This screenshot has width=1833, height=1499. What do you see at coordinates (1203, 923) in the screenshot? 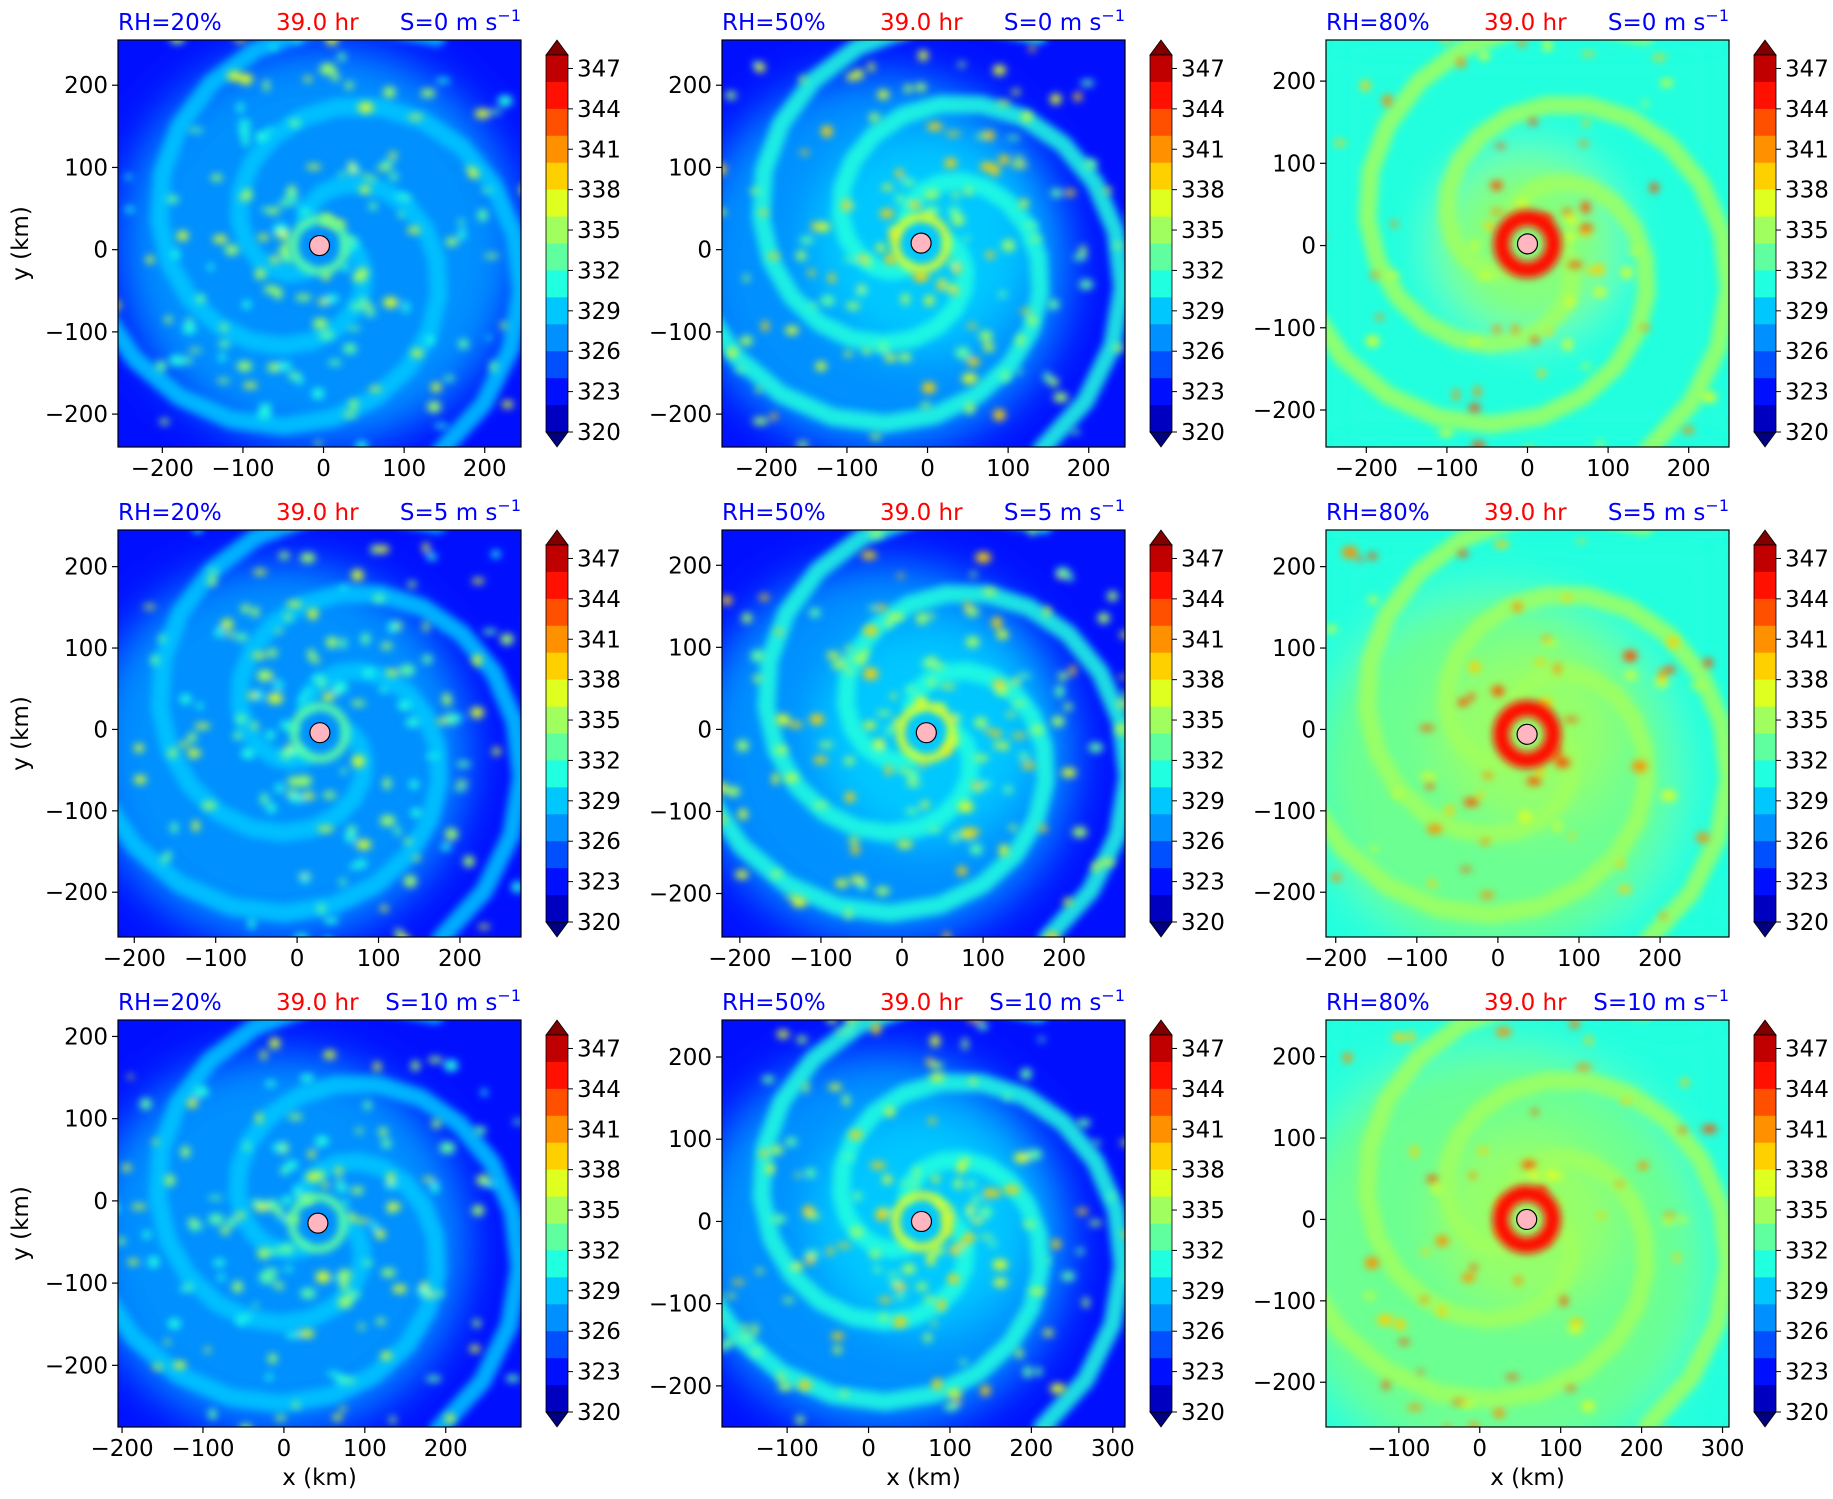
I see `colorbar-tick-label: 320` at bounding box center [1203, 923].